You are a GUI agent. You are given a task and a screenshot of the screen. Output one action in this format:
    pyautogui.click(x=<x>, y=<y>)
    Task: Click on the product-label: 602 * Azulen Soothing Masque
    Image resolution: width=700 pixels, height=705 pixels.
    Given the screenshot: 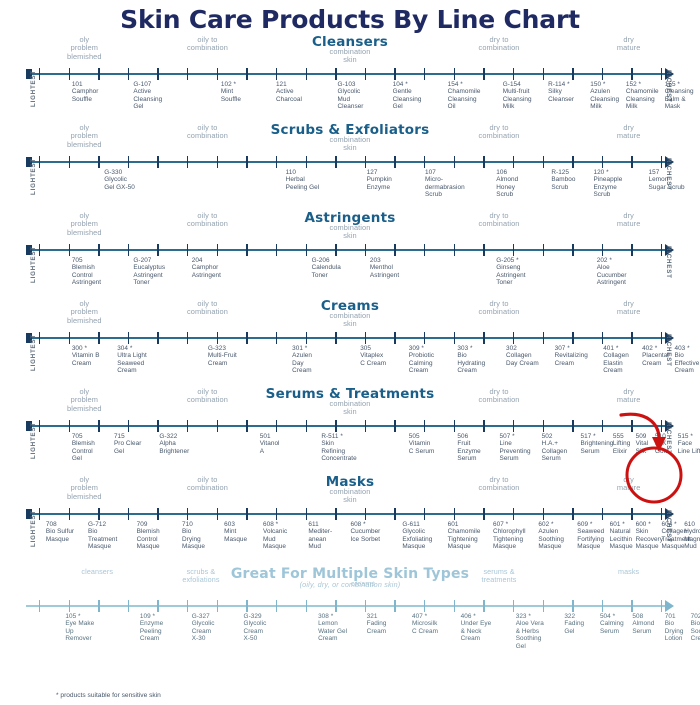 What is the action you would take?
    pyautogui.click(x=551, y=536)
    